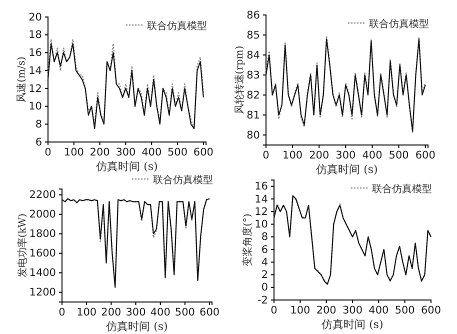 The height and width of the screenshot is (334, 457). I want to click on y-tick-label: 1200, so click(42, 292).